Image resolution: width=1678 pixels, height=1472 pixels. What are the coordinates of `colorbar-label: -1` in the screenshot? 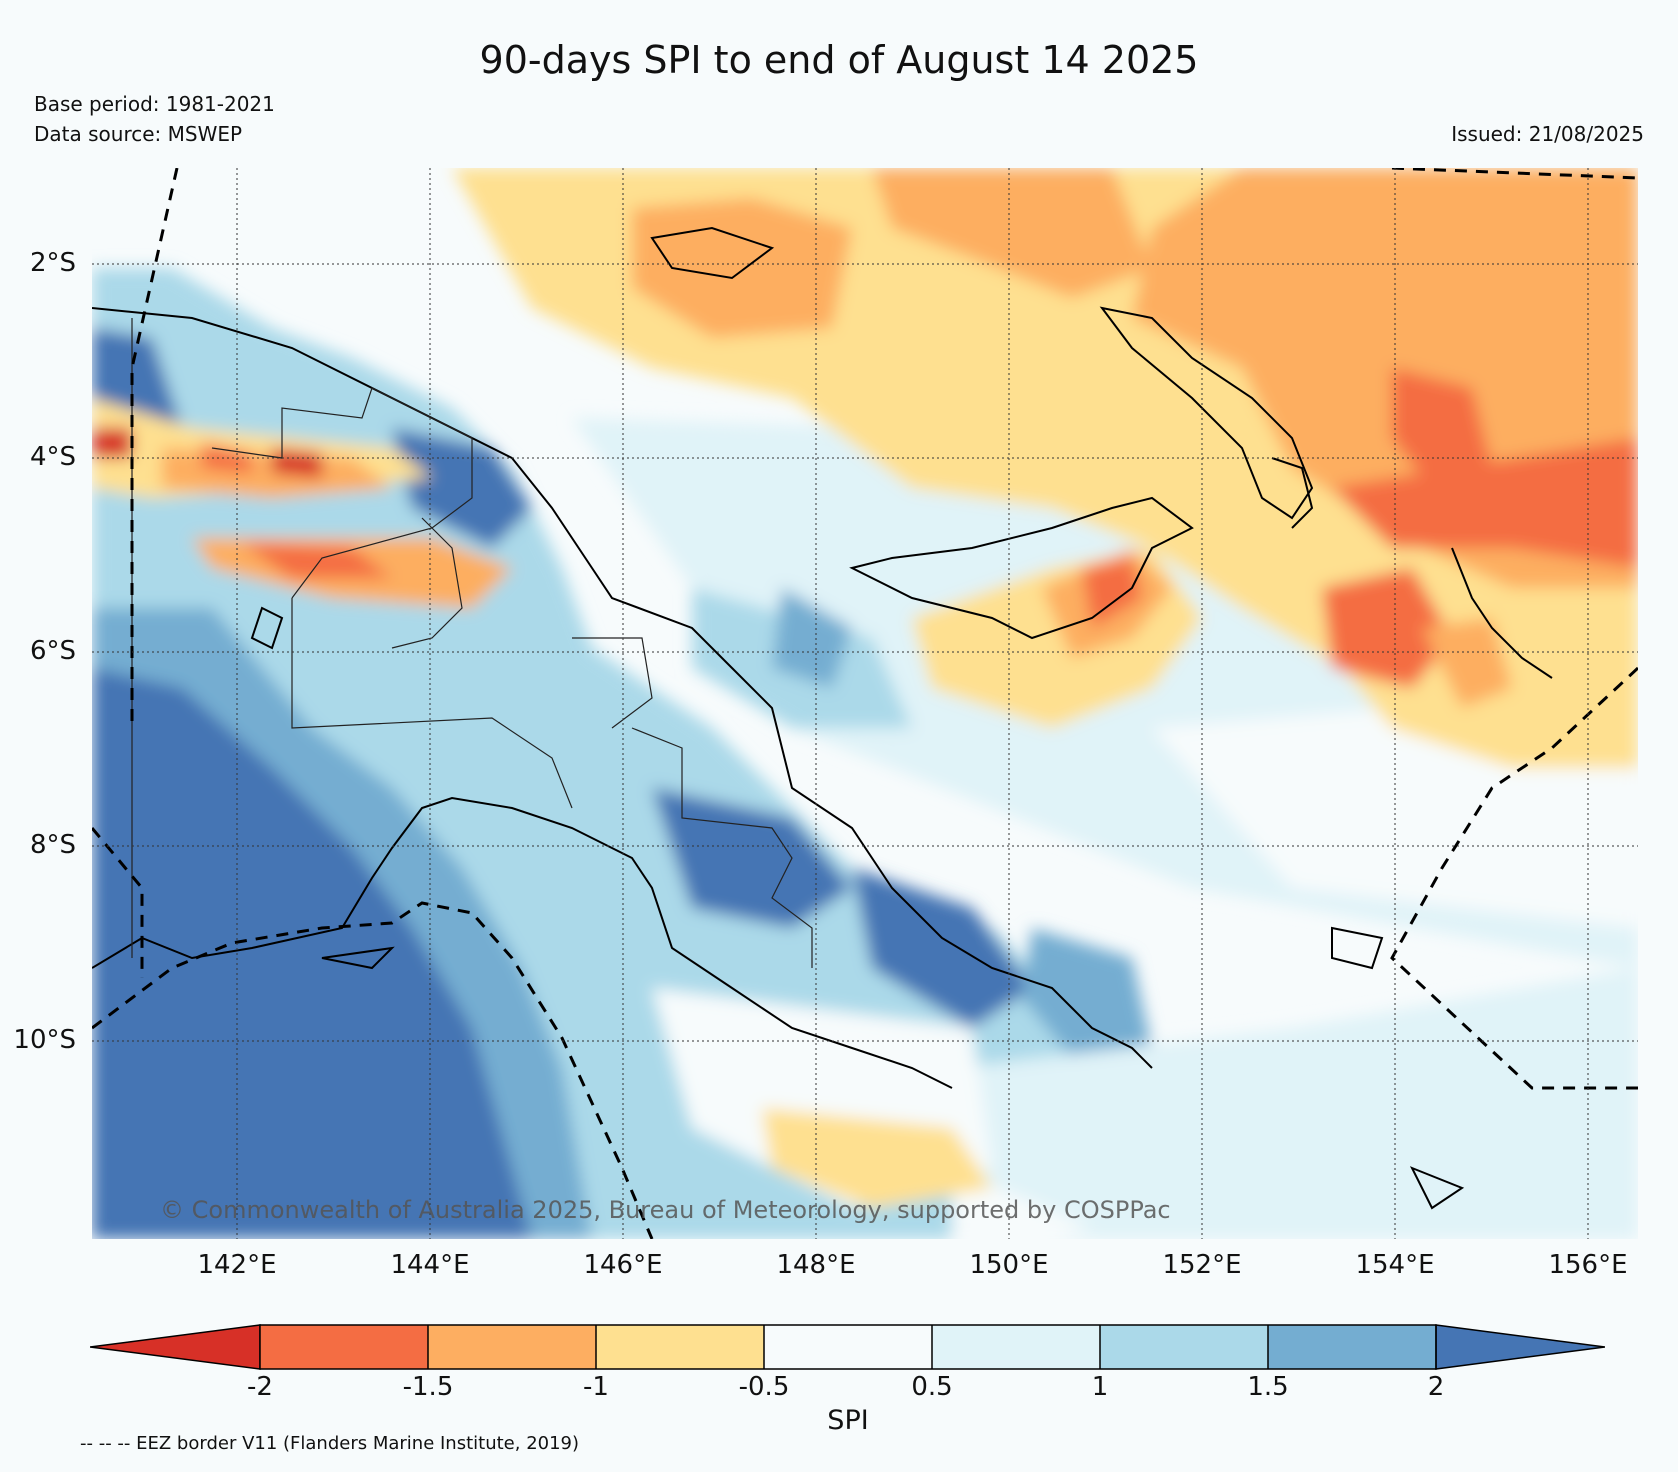 It's located at (596, 1387).